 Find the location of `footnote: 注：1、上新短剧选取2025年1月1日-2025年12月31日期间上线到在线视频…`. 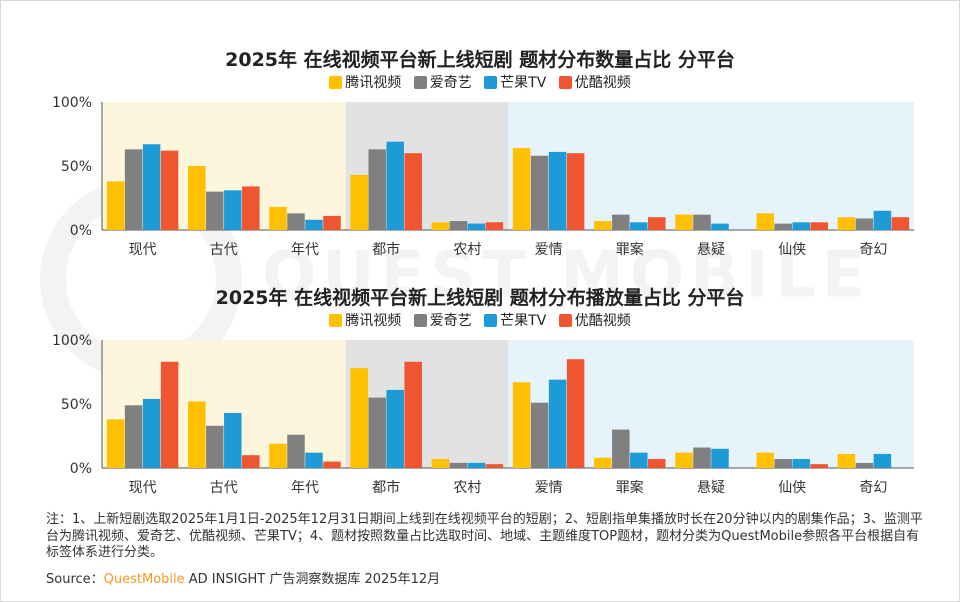

footnote: 注：1、上新短剧选取2025年1月1日-2025年12月31日期间上线到在线视频… is located at coordinates (484, 536).